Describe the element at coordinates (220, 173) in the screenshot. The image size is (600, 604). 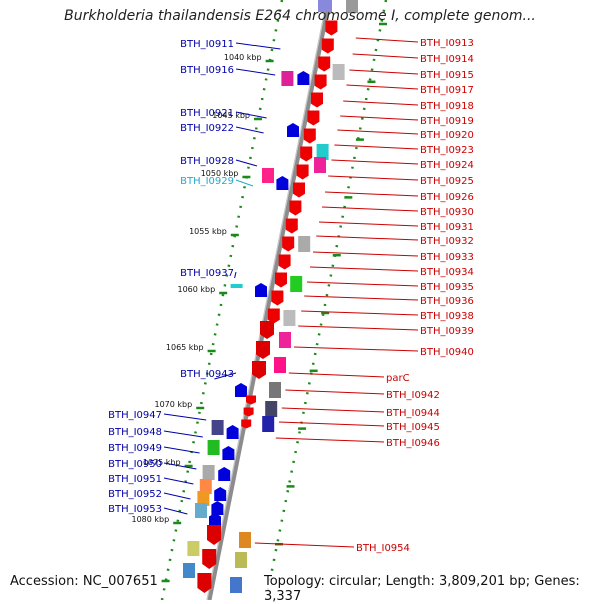
I see `kbp-label: 1050 kbp` at that location.